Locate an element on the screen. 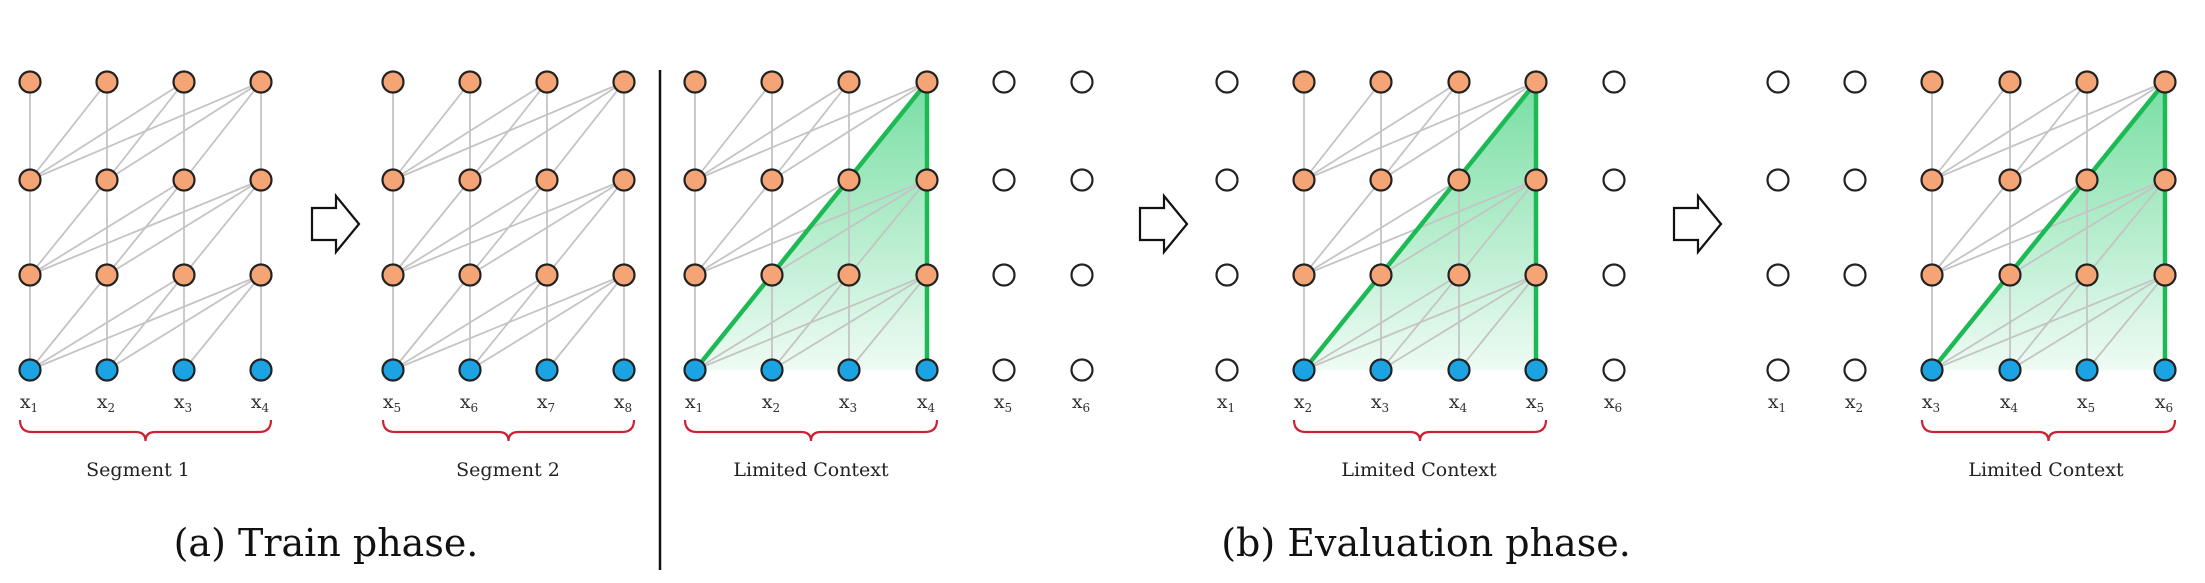 This screenshot has height=583, width=2205. token-label: x4 is located at coordinates (2009, 403).